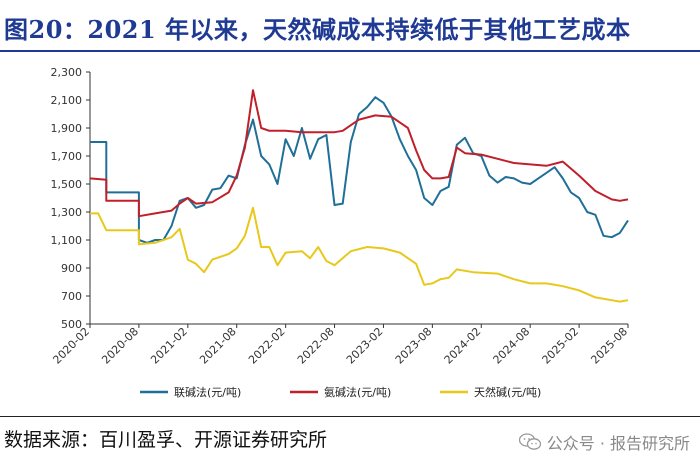 The height and width of the screenshot is (473, 700). What do you see at coordinates (561, 346) in the screenshot?
I see `x-tick-label: 2025-02` at bounding box center [561, 346].